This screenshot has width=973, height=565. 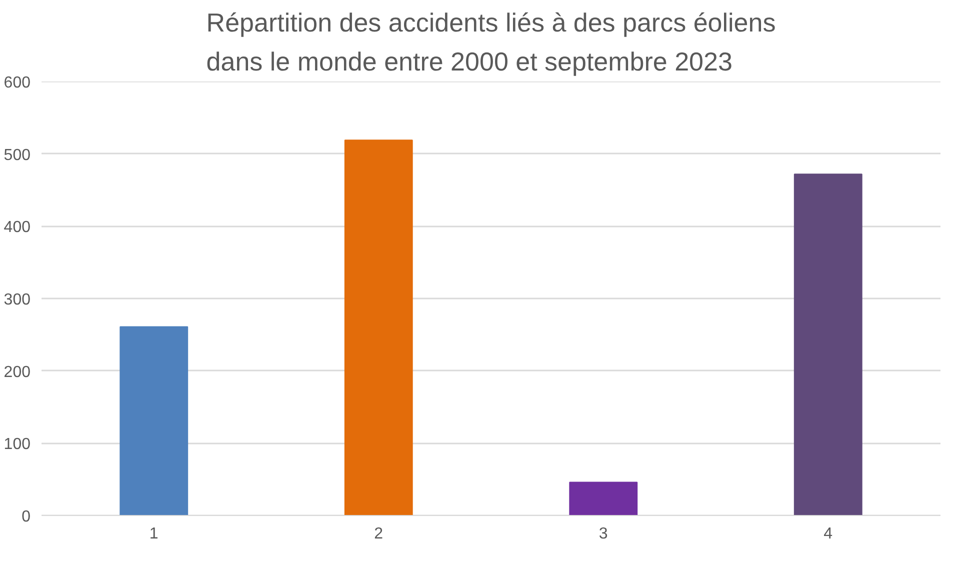 What do you see at coordinates (17, 155) in the screenshot?
I see `y-tick-label: 500` at bounding box center [17, 155].